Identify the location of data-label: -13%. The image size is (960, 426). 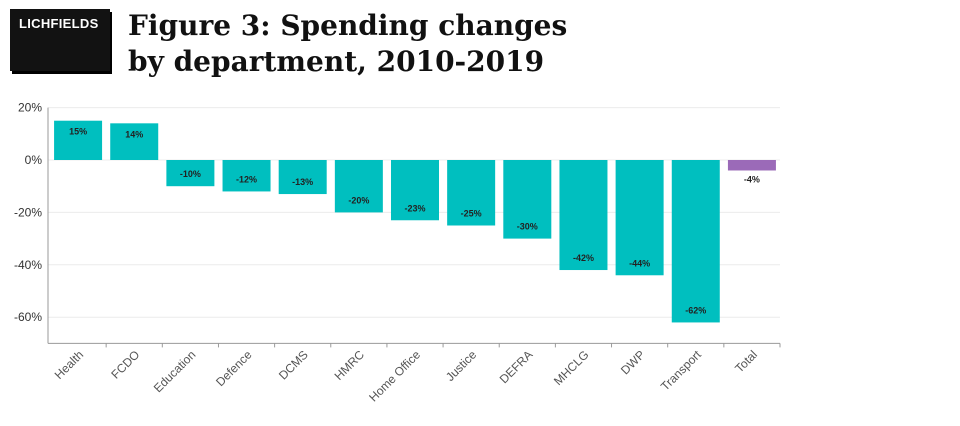
(302, 182).